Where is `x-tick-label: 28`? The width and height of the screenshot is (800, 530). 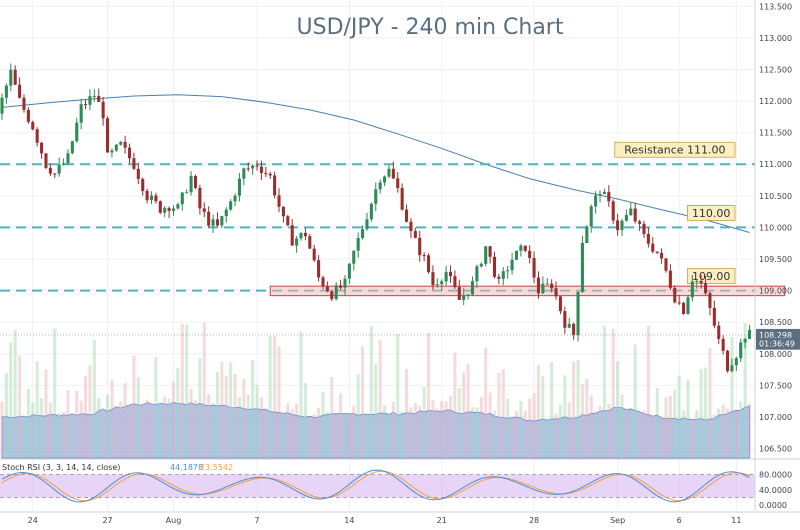 x-tick-label: 28 is located at coordinates (534, 520).